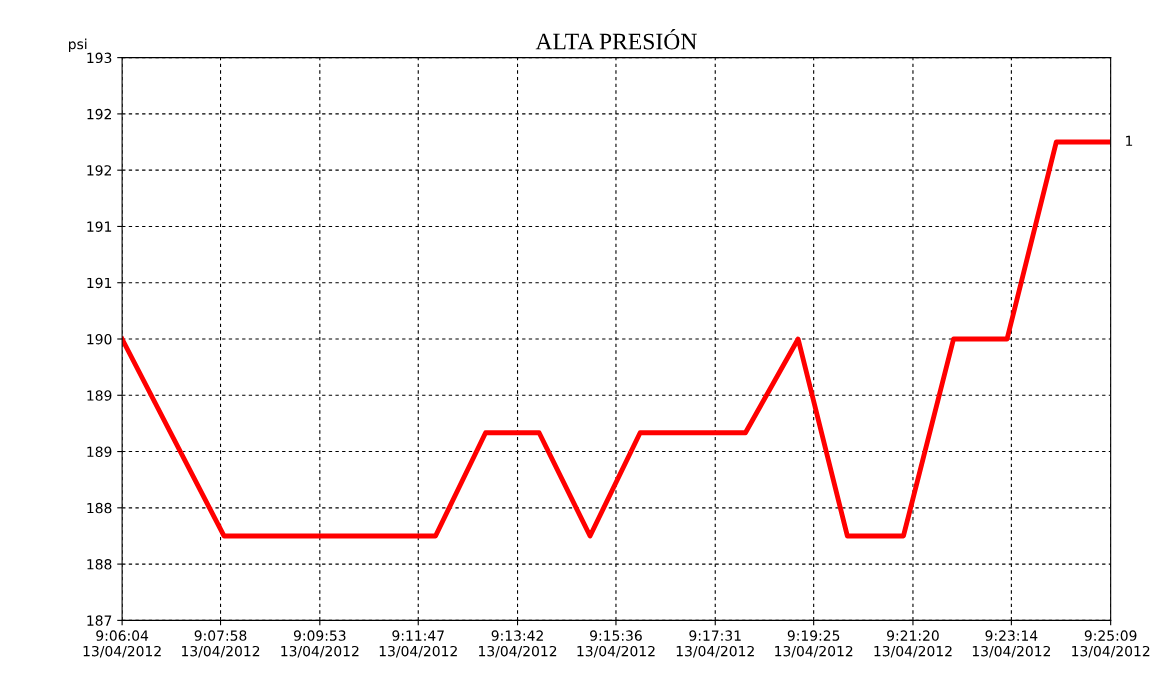  What do you see at coordinates (99, 339) in the screenshot?
I see `y-tick-label: 190` at bounding box center [99, 339].